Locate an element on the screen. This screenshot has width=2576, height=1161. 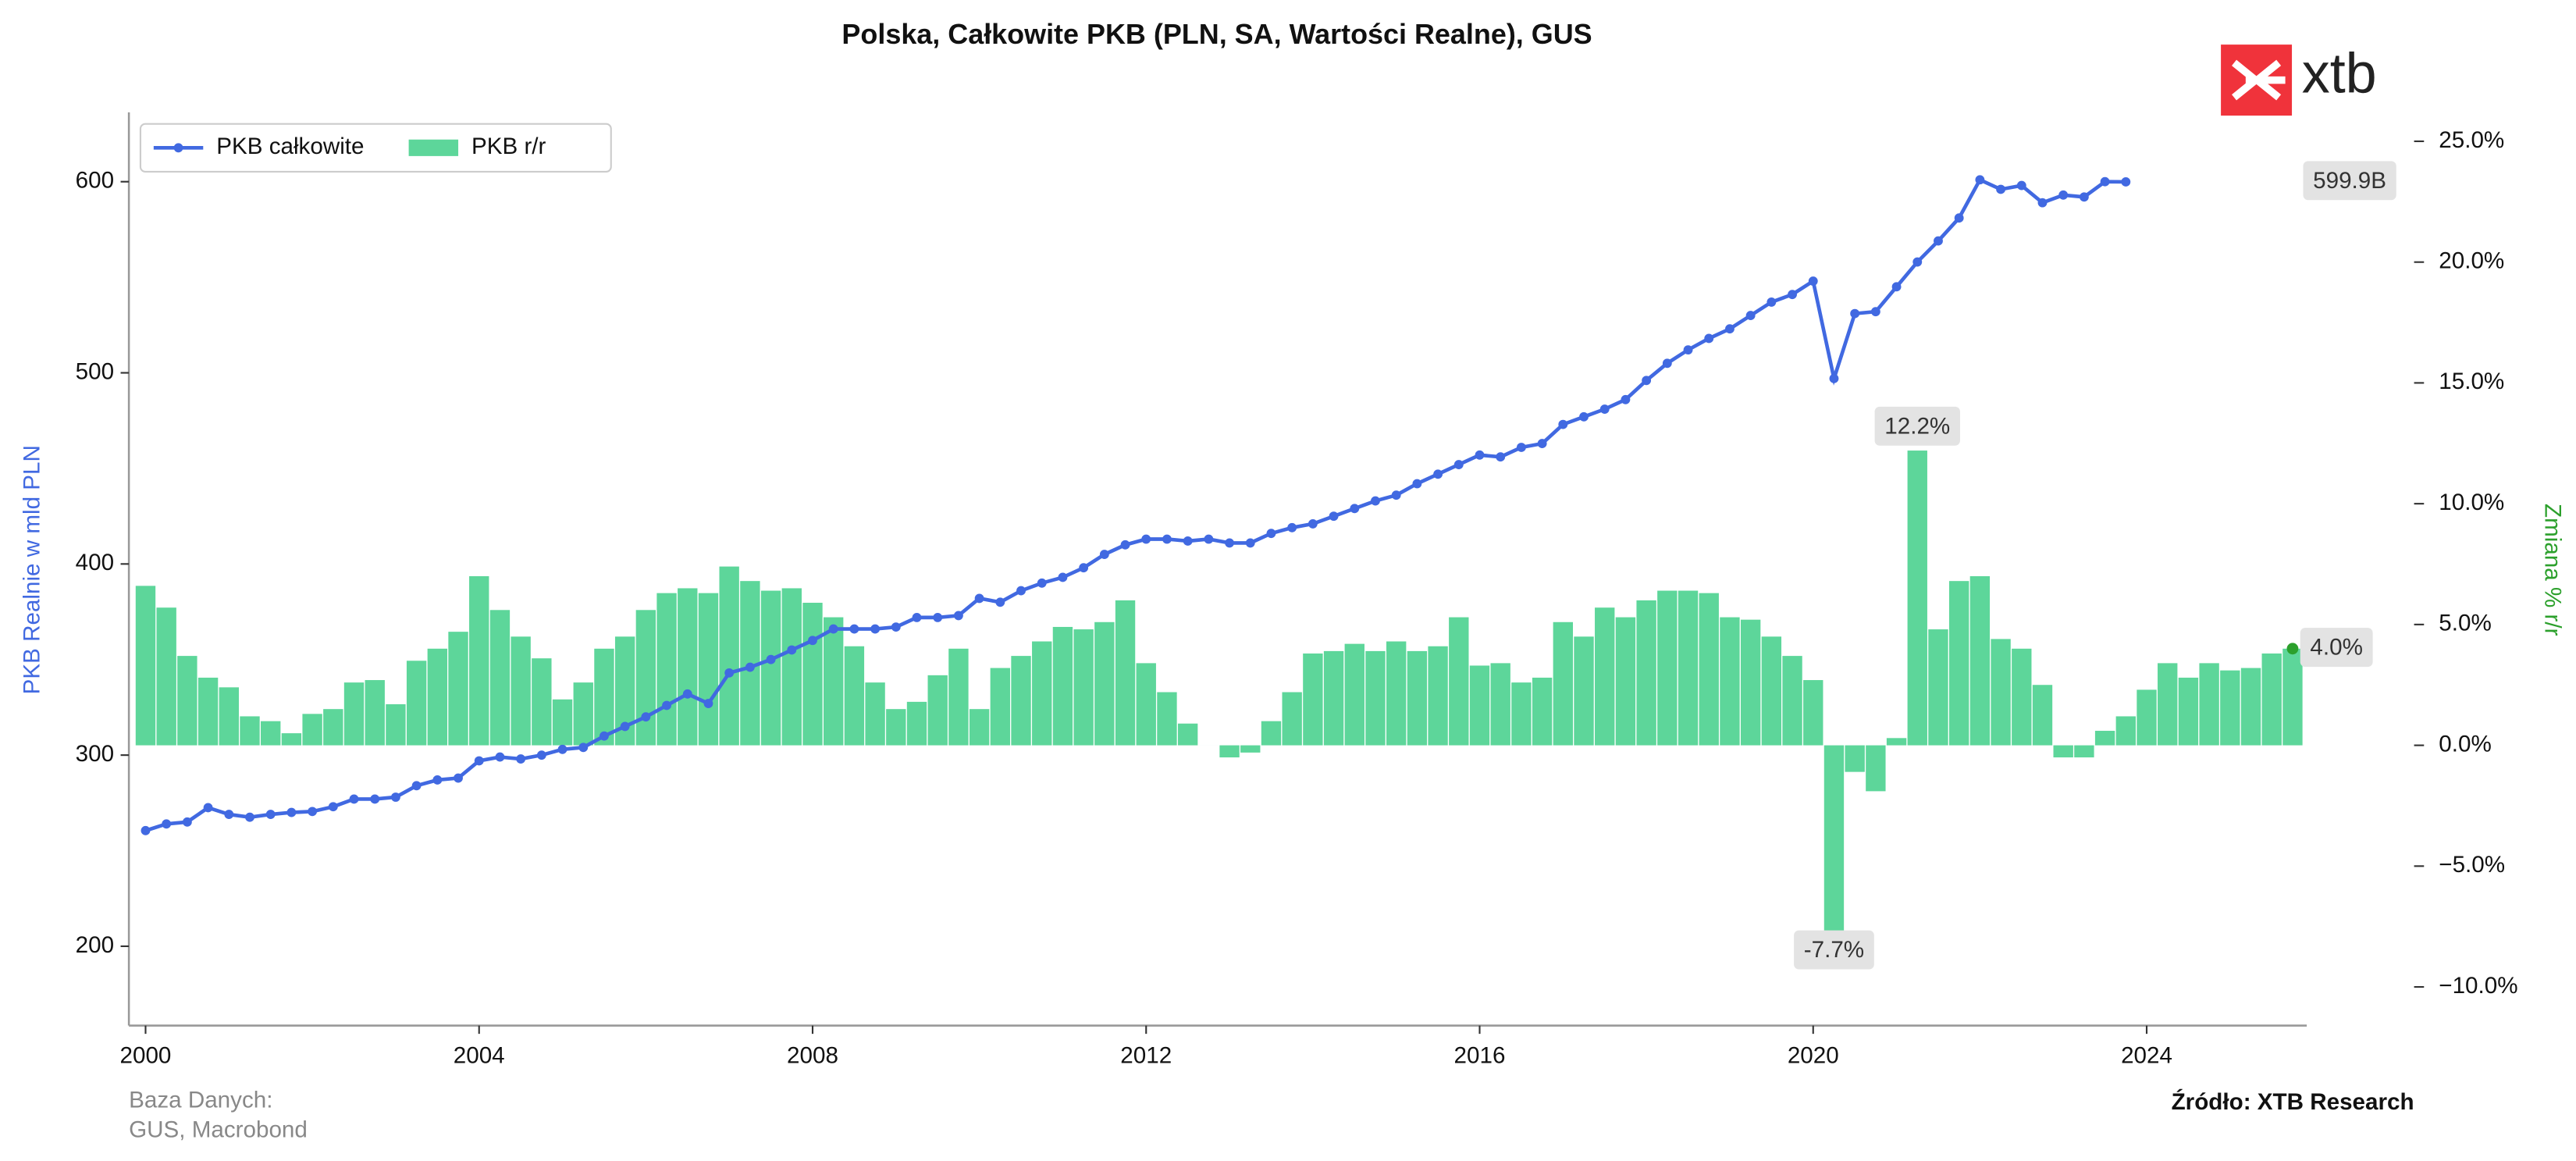
x-tick-label: 2020 is located at coordinates (1813, 1056).